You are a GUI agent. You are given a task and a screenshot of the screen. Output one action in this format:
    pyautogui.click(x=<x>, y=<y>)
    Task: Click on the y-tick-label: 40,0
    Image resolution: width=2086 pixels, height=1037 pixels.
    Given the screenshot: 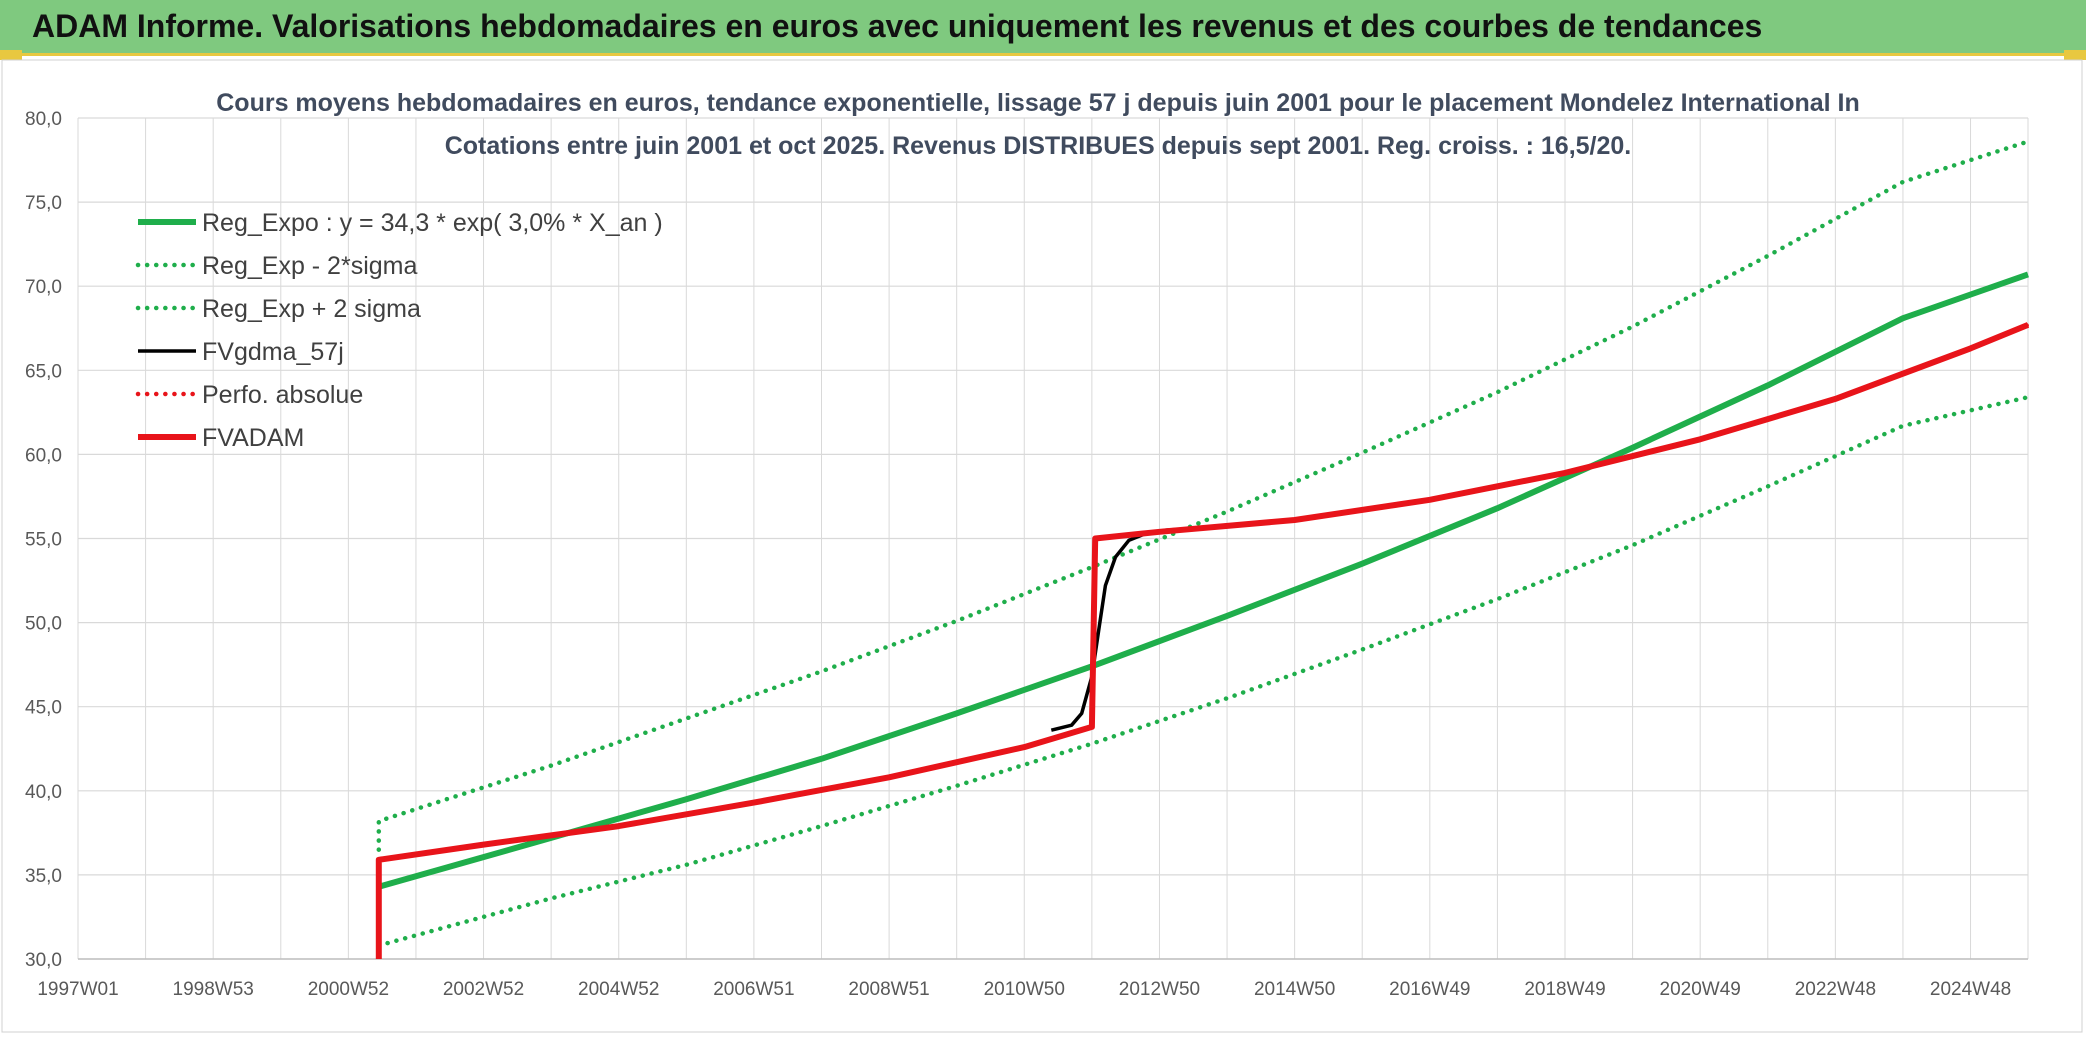 What is the action you would take?
    pyautogui.click(x=43, y=792)
    